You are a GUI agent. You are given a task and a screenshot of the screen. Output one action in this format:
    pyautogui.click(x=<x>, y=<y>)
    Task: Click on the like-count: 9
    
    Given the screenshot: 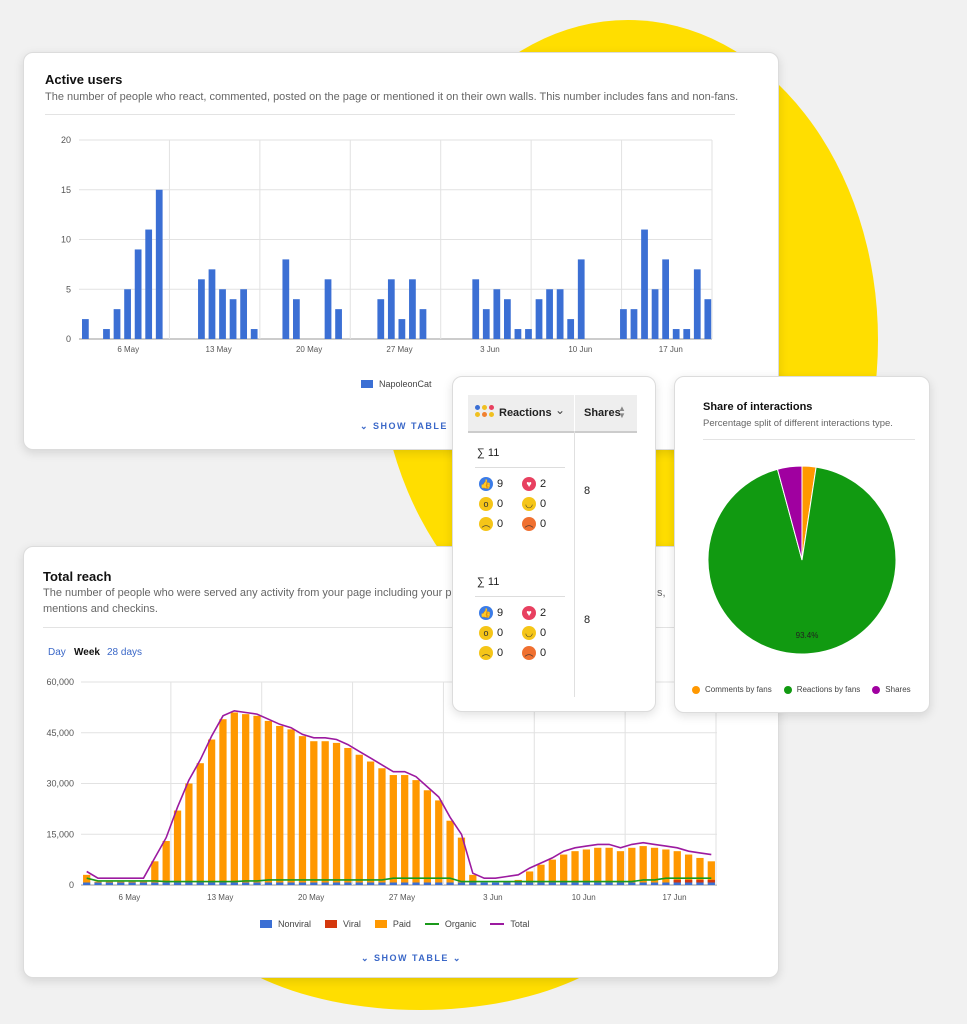 What is the action you would take?
    pyautogui.click(x=500, y=613)
    